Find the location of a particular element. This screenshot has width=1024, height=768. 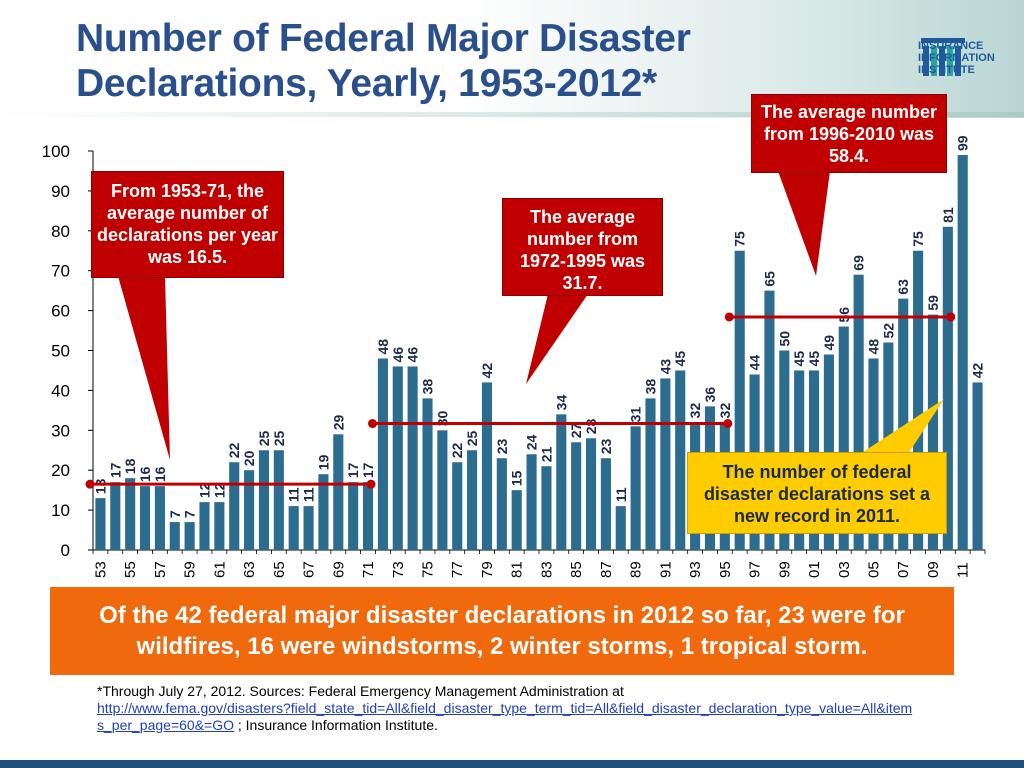

callout-1953-71-pointer is located at coordinates (144, 368).